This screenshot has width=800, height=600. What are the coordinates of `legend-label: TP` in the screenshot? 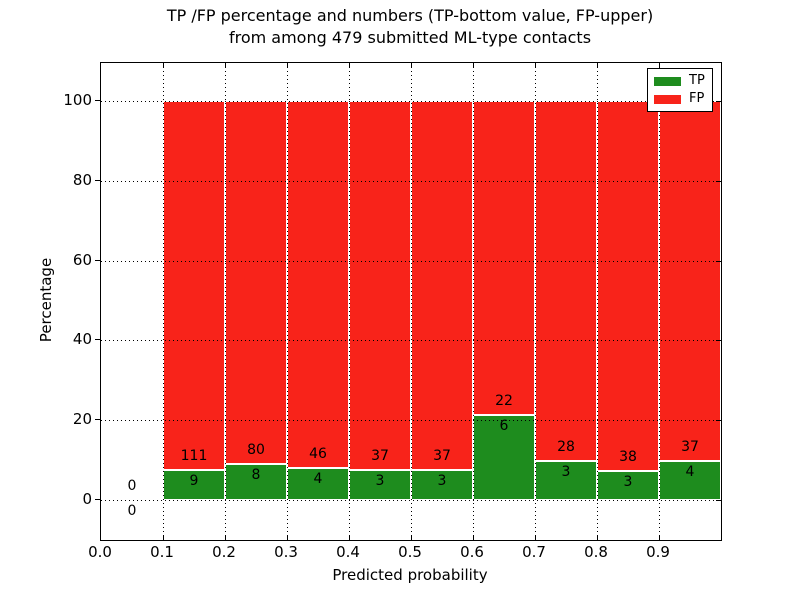 It's located at (697, 80).